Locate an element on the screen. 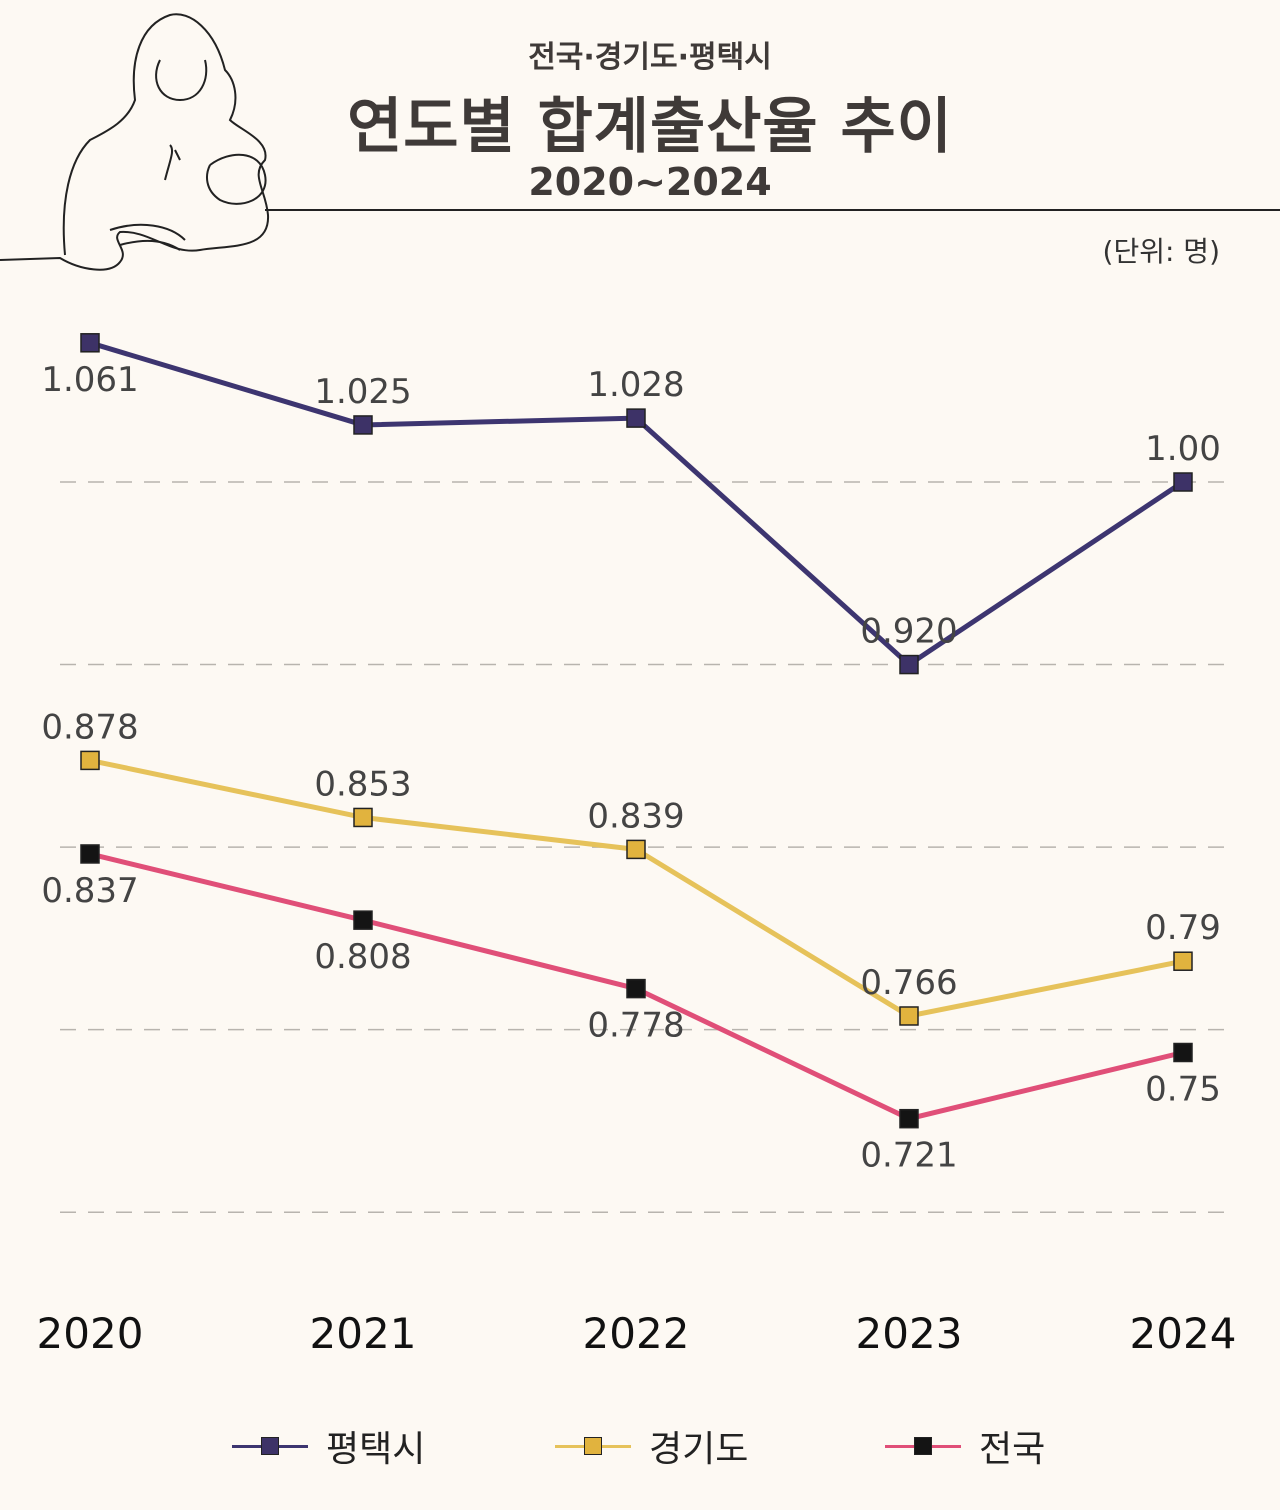 Image resolution: width=1280 pixels, height=1510 pixels. data-label: 0.808 is located at coordinates (362, 957).